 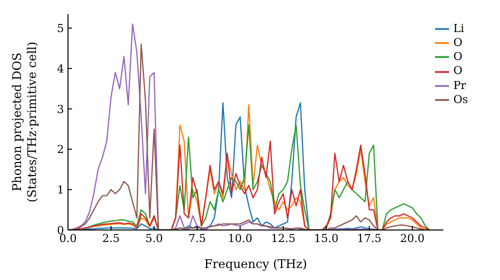 I want to click on legend-label: Li, so click(x=458, y=28).